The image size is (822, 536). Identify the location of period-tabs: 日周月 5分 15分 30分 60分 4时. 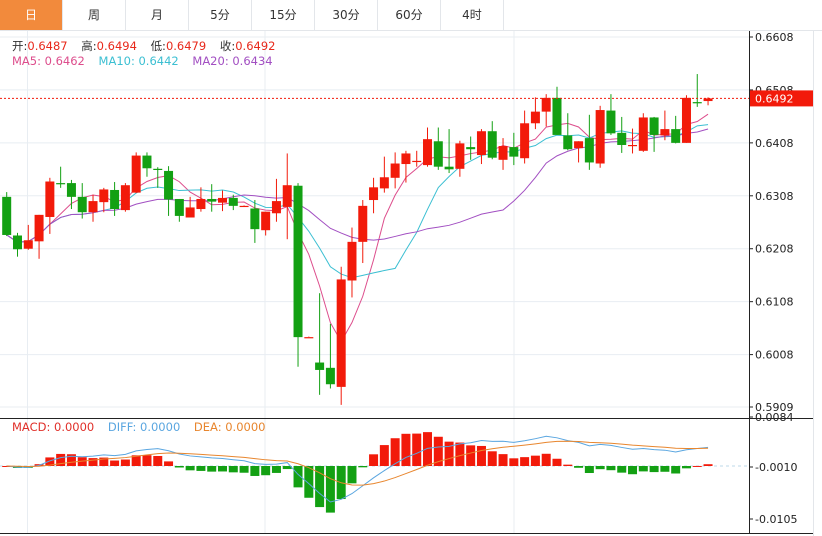
(411, 15).